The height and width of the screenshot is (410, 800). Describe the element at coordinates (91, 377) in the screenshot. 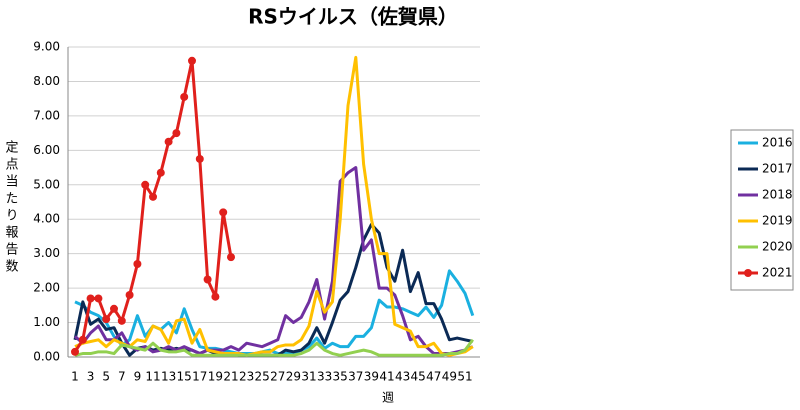

I see `x-tick-label: 3` at that location.